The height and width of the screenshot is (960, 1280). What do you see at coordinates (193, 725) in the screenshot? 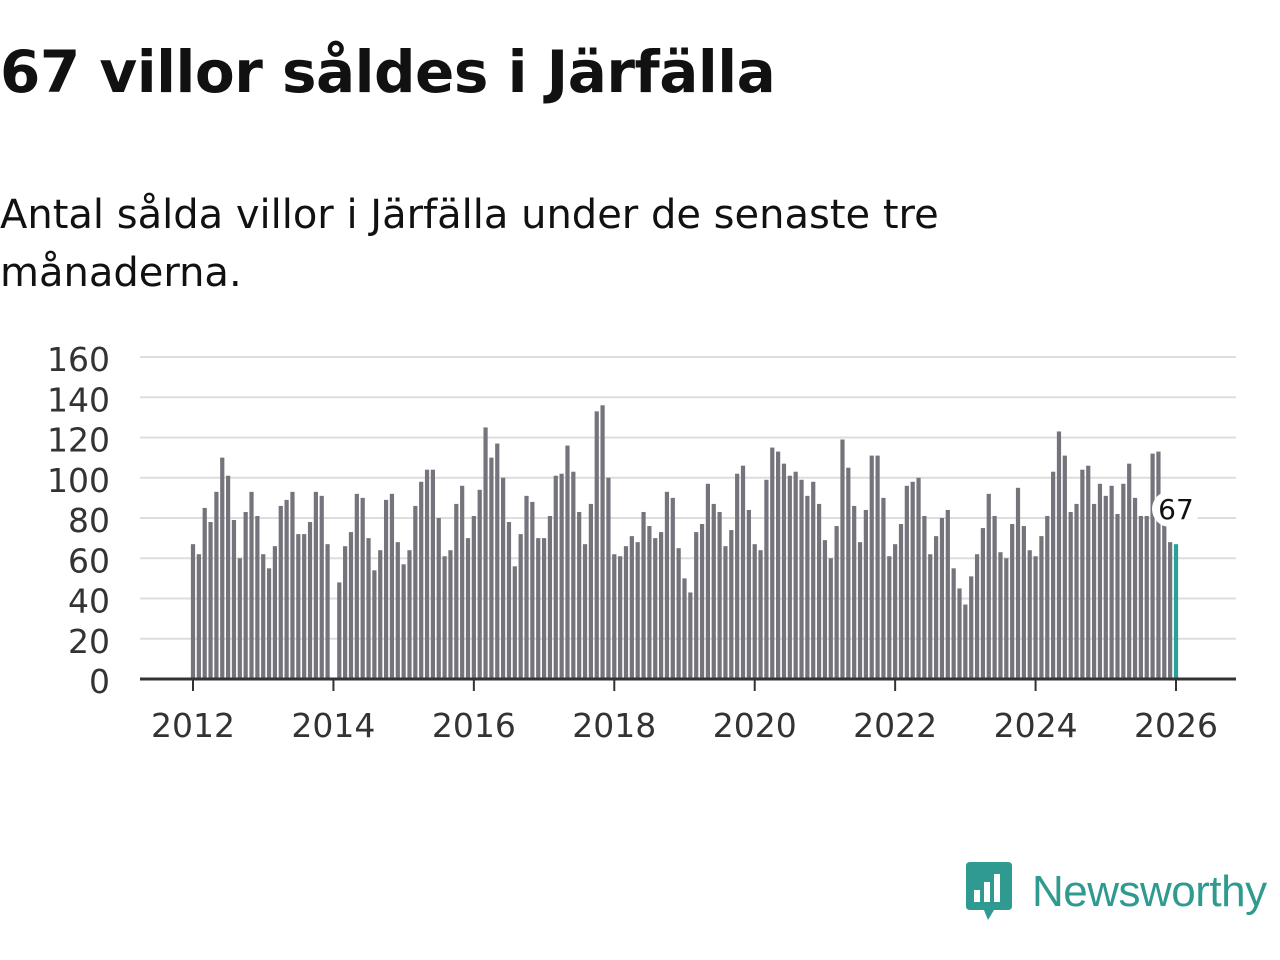
I see `x-tick-label: 2012` at bounding box center [193, 725].